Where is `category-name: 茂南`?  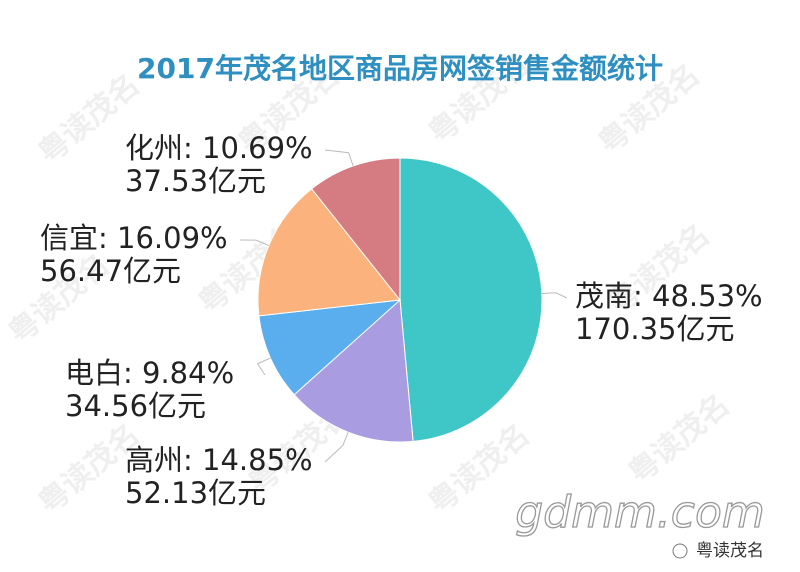 category-name: 茂南 is located at coordinates (604, 296).